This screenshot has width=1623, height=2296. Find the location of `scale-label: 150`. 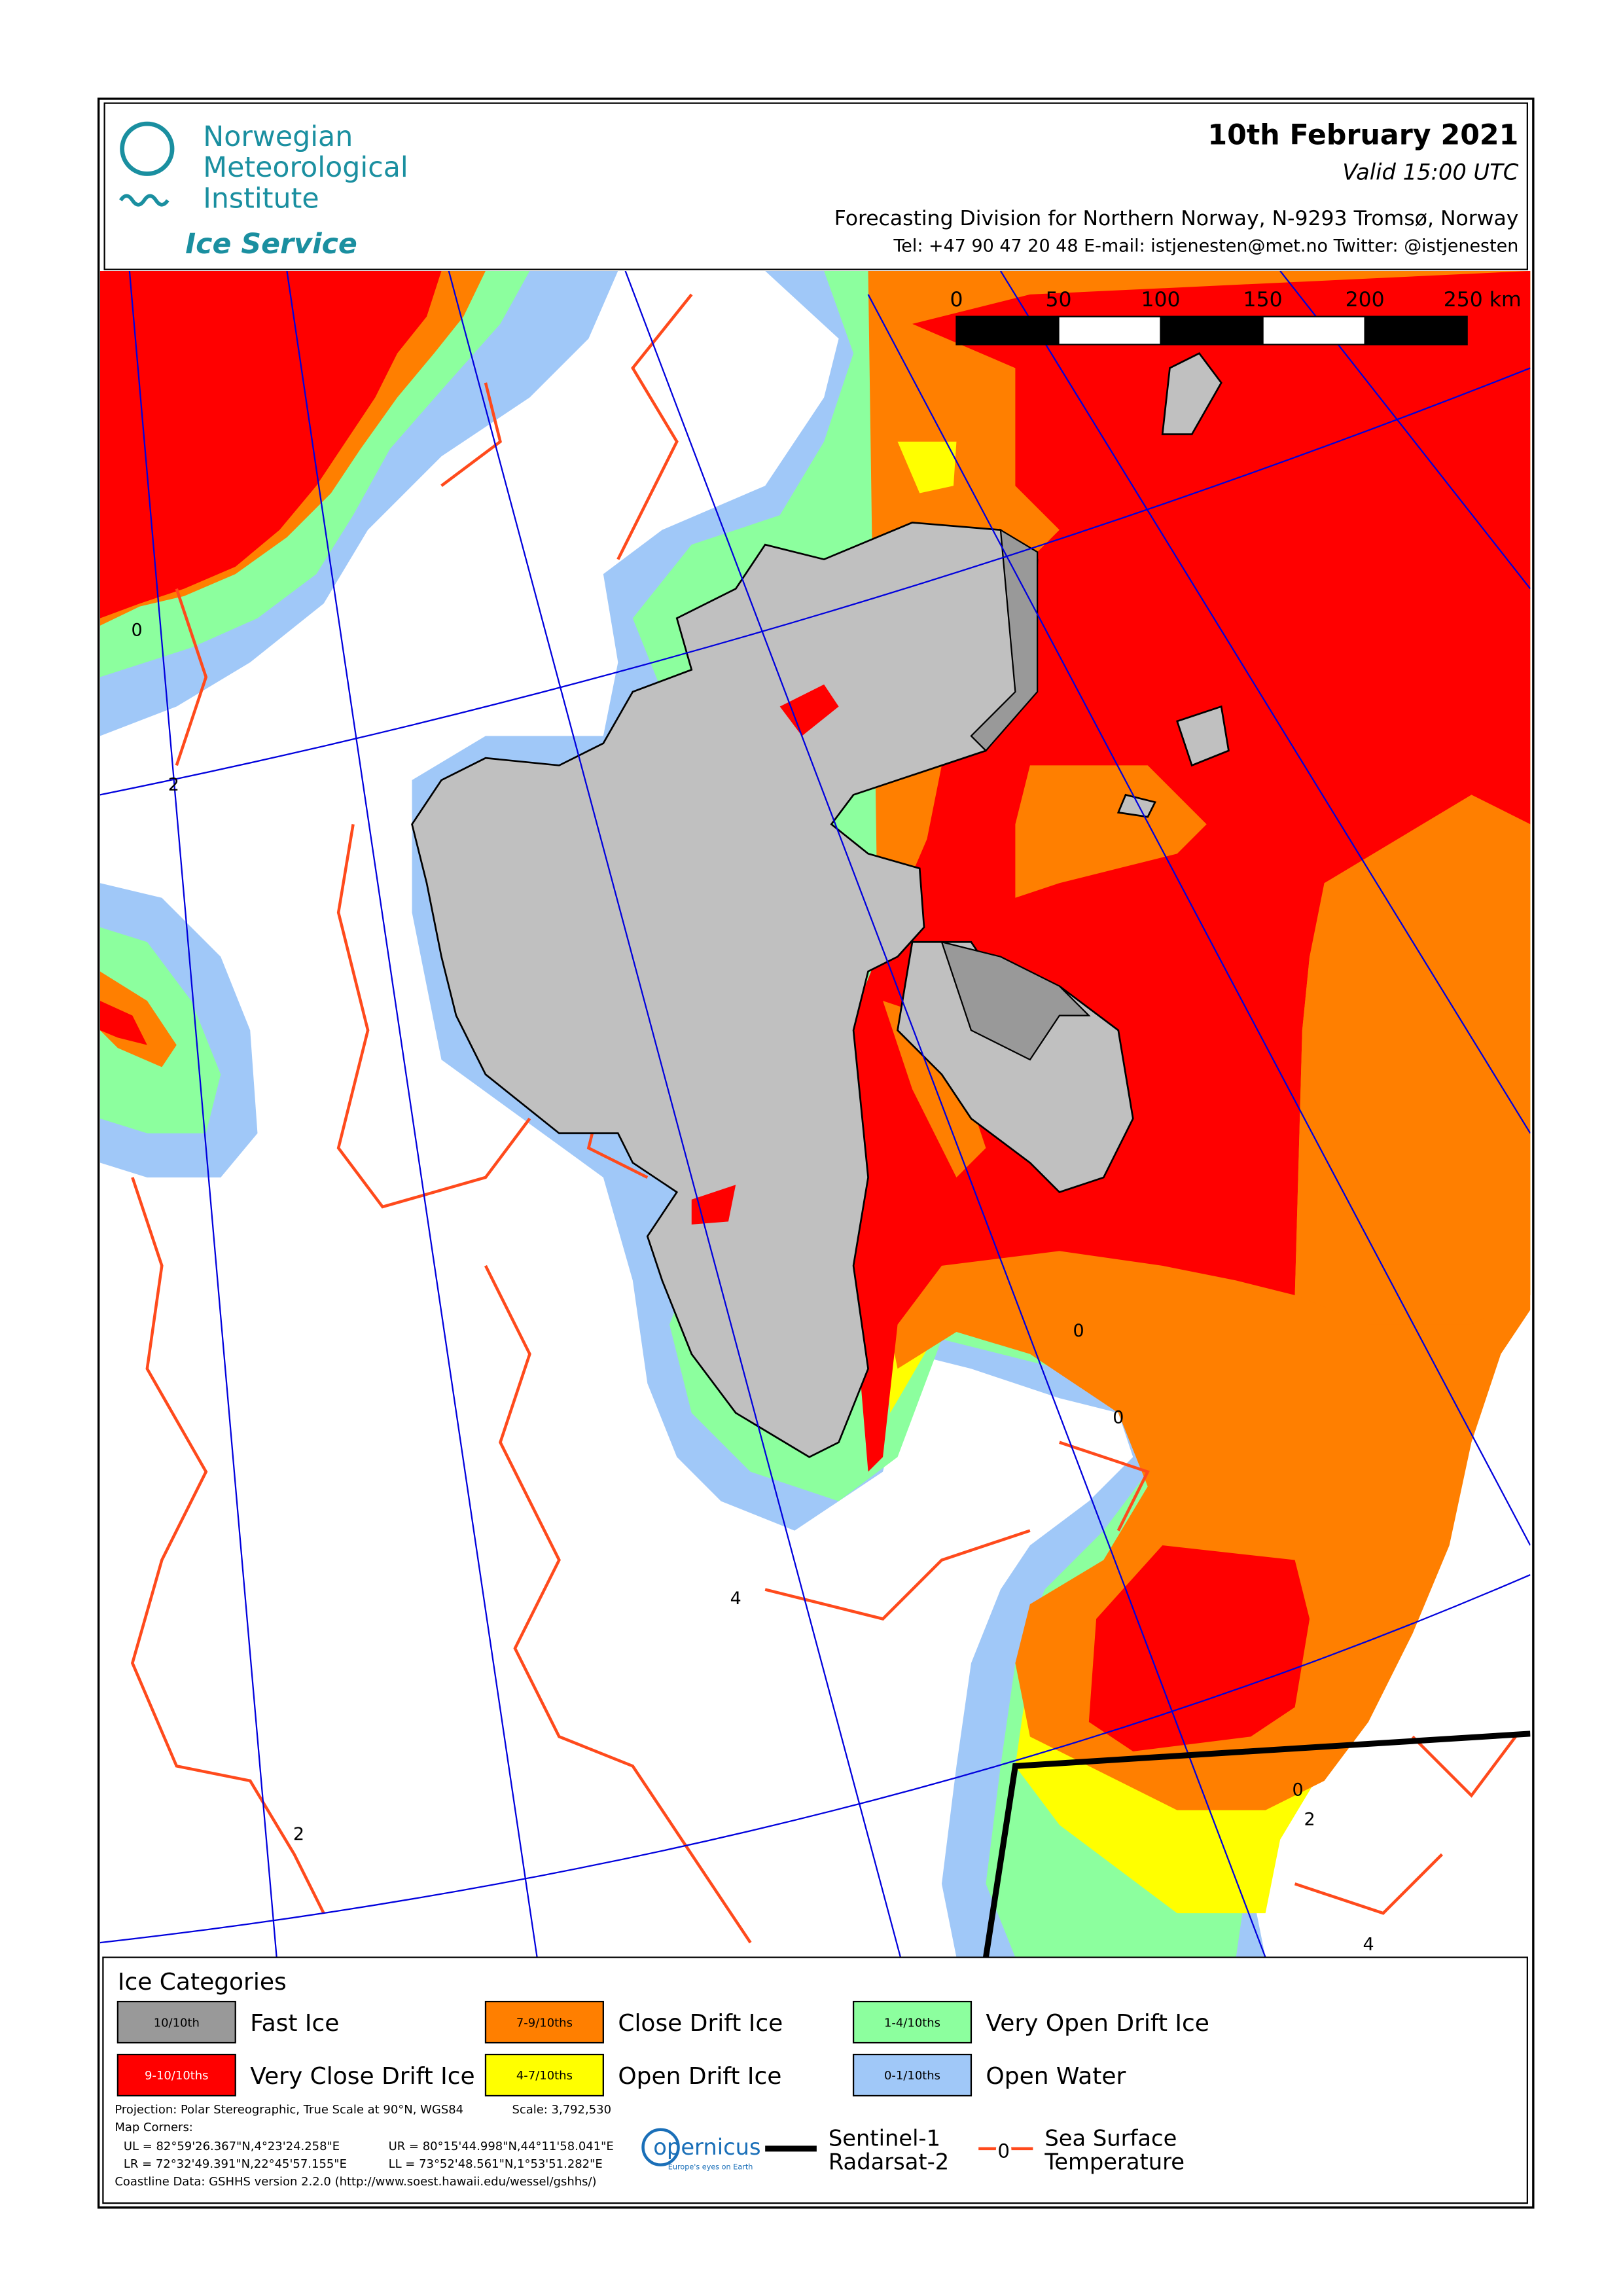

scale-label: 150 is located at coordinates (1263, 300).